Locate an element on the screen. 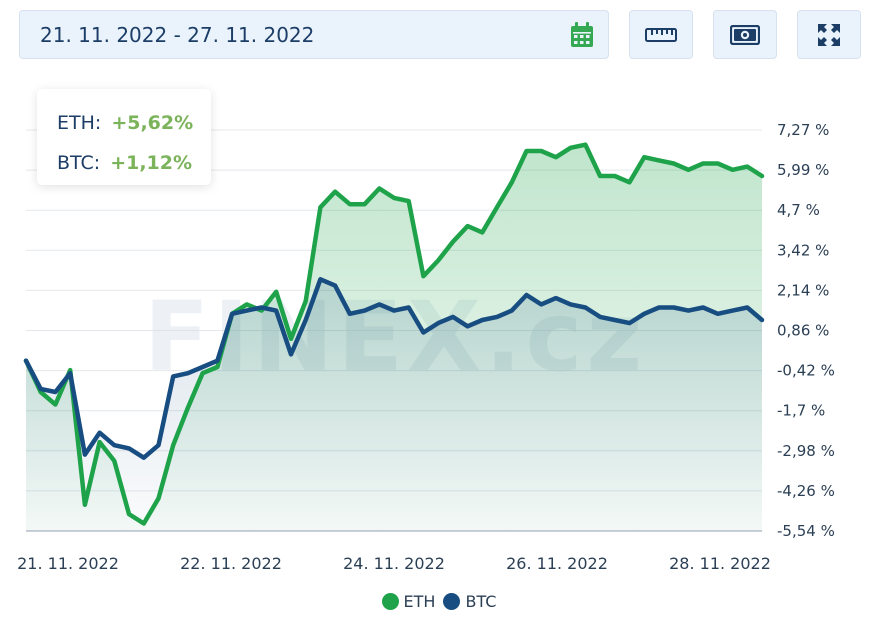  legend-item-btc: BTC is located at coordinates (469, 601).